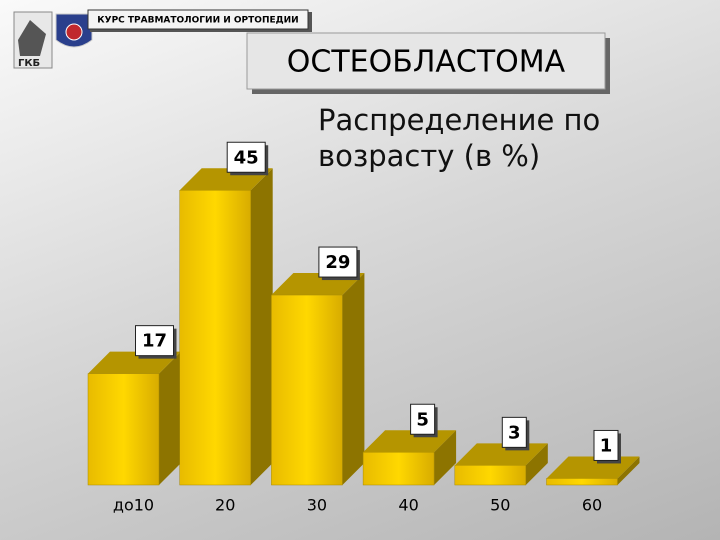 The width and height of the screenshot is (720, 540). Describe the element at coordinates (29, 63) in the screenshot. I see `svg-text: ГКБ` at that location.